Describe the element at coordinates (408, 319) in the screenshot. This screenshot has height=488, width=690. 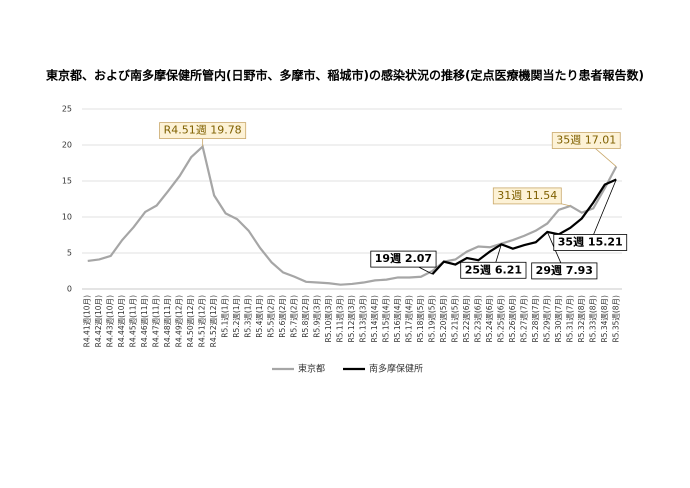
I see `x-tick-label: R5.17週(4月)` at that location.